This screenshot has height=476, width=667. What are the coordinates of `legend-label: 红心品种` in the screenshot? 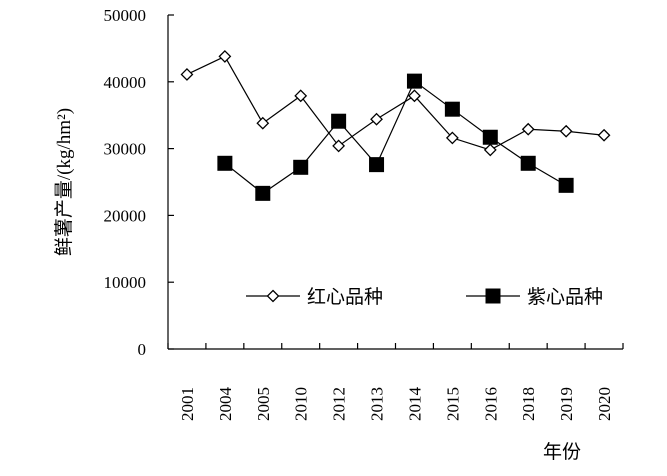 It's located at (345, 297).